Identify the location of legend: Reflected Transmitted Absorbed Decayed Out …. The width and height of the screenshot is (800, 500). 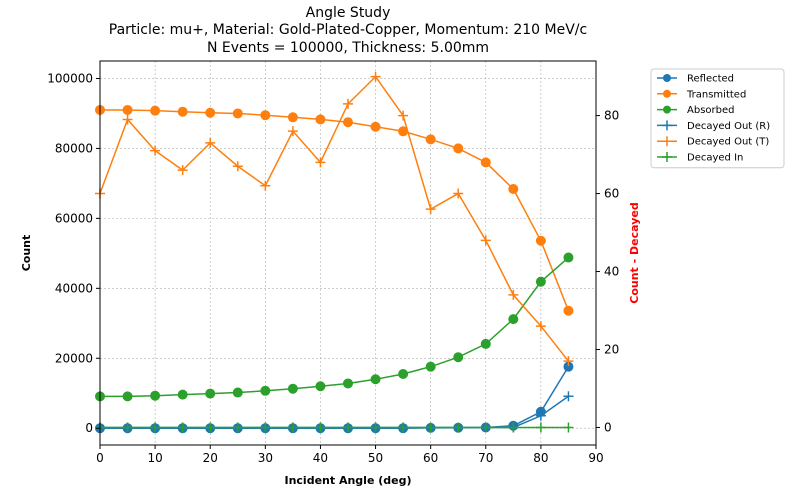
(717, 118).